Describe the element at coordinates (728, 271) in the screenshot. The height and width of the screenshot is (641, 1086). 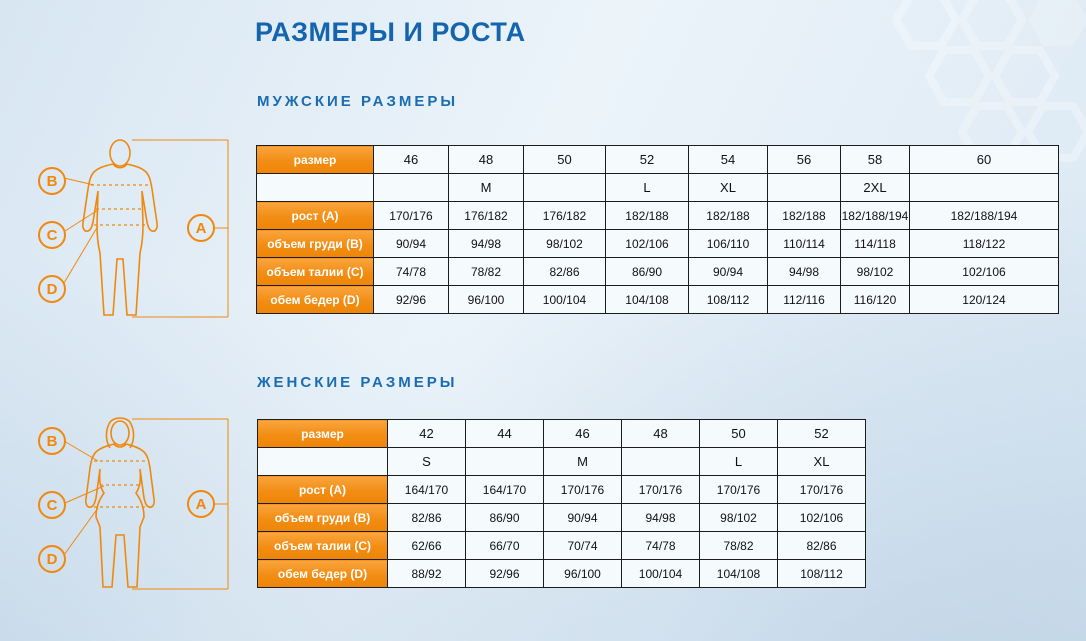
I see `value-cell: 90/94` at that location.